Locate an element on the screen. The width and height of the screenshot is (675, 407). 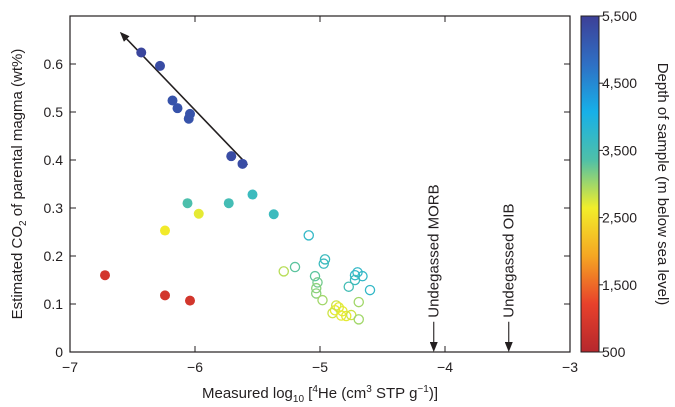
axis-label-part: Measured log is located at coordinates (247, 393).